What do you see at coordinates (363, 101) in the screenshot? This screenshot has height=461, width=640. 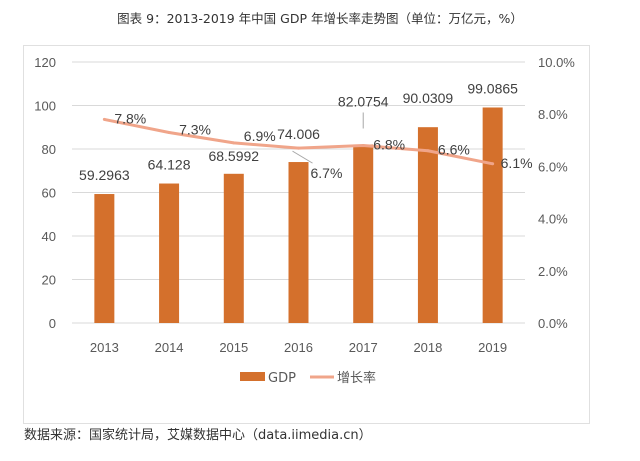 I see `gdp-data-label: 82.0754` at bounding box center [363, 101].